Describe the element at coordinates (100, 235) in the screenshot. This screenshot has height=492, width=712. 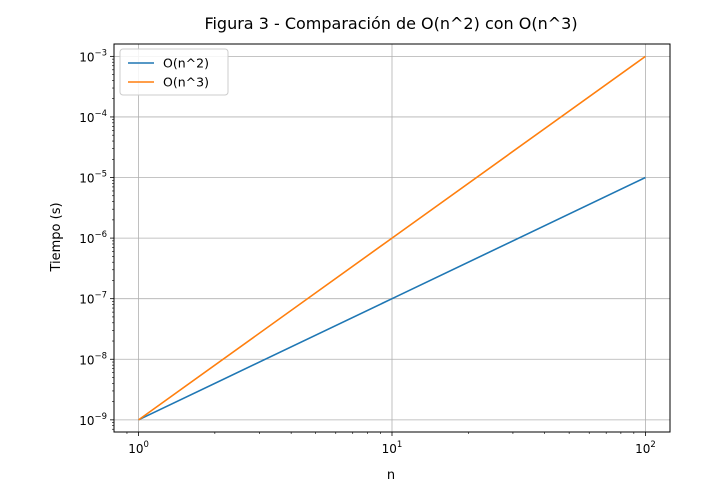
I see `y-tick-exponent: −6` at that location.